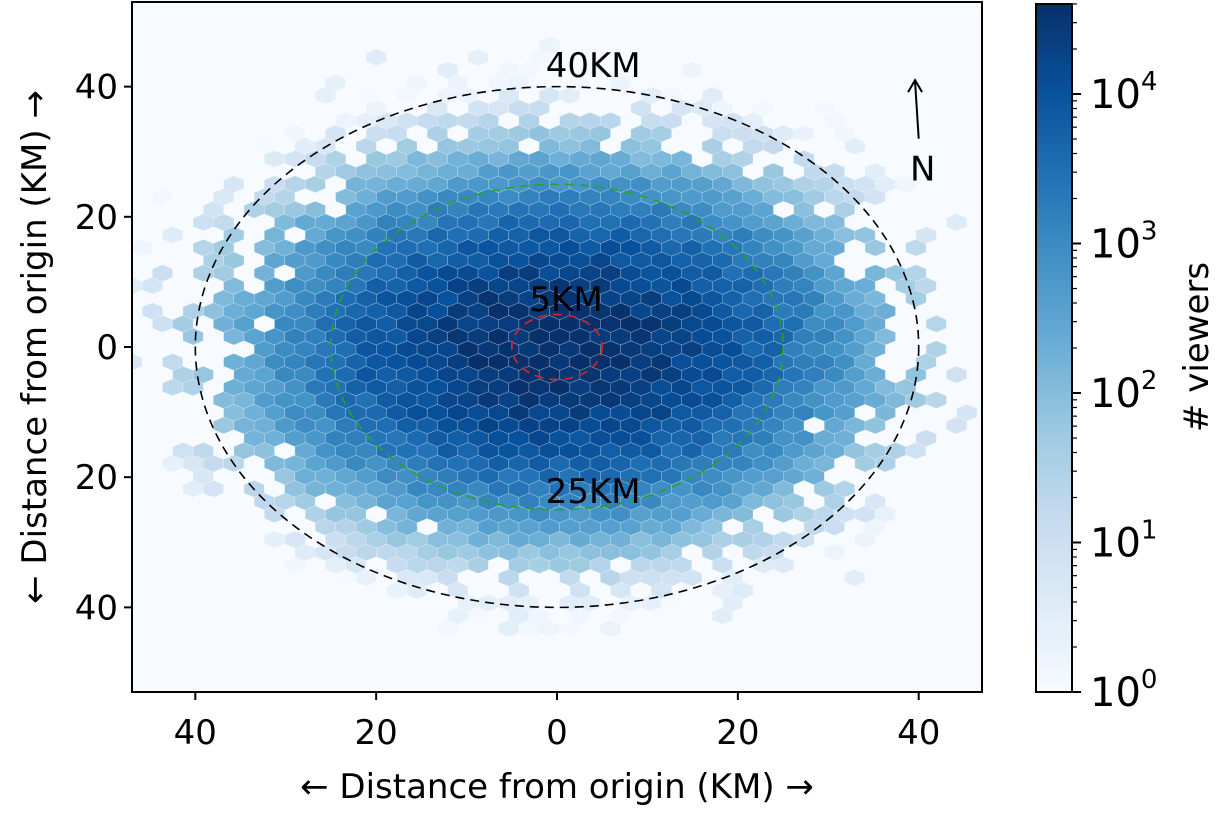 The height and width of the screenshot is (816, 1216). I want to click on x-axis-label: ← Distance from origin (KM) →, so click(557, 787).